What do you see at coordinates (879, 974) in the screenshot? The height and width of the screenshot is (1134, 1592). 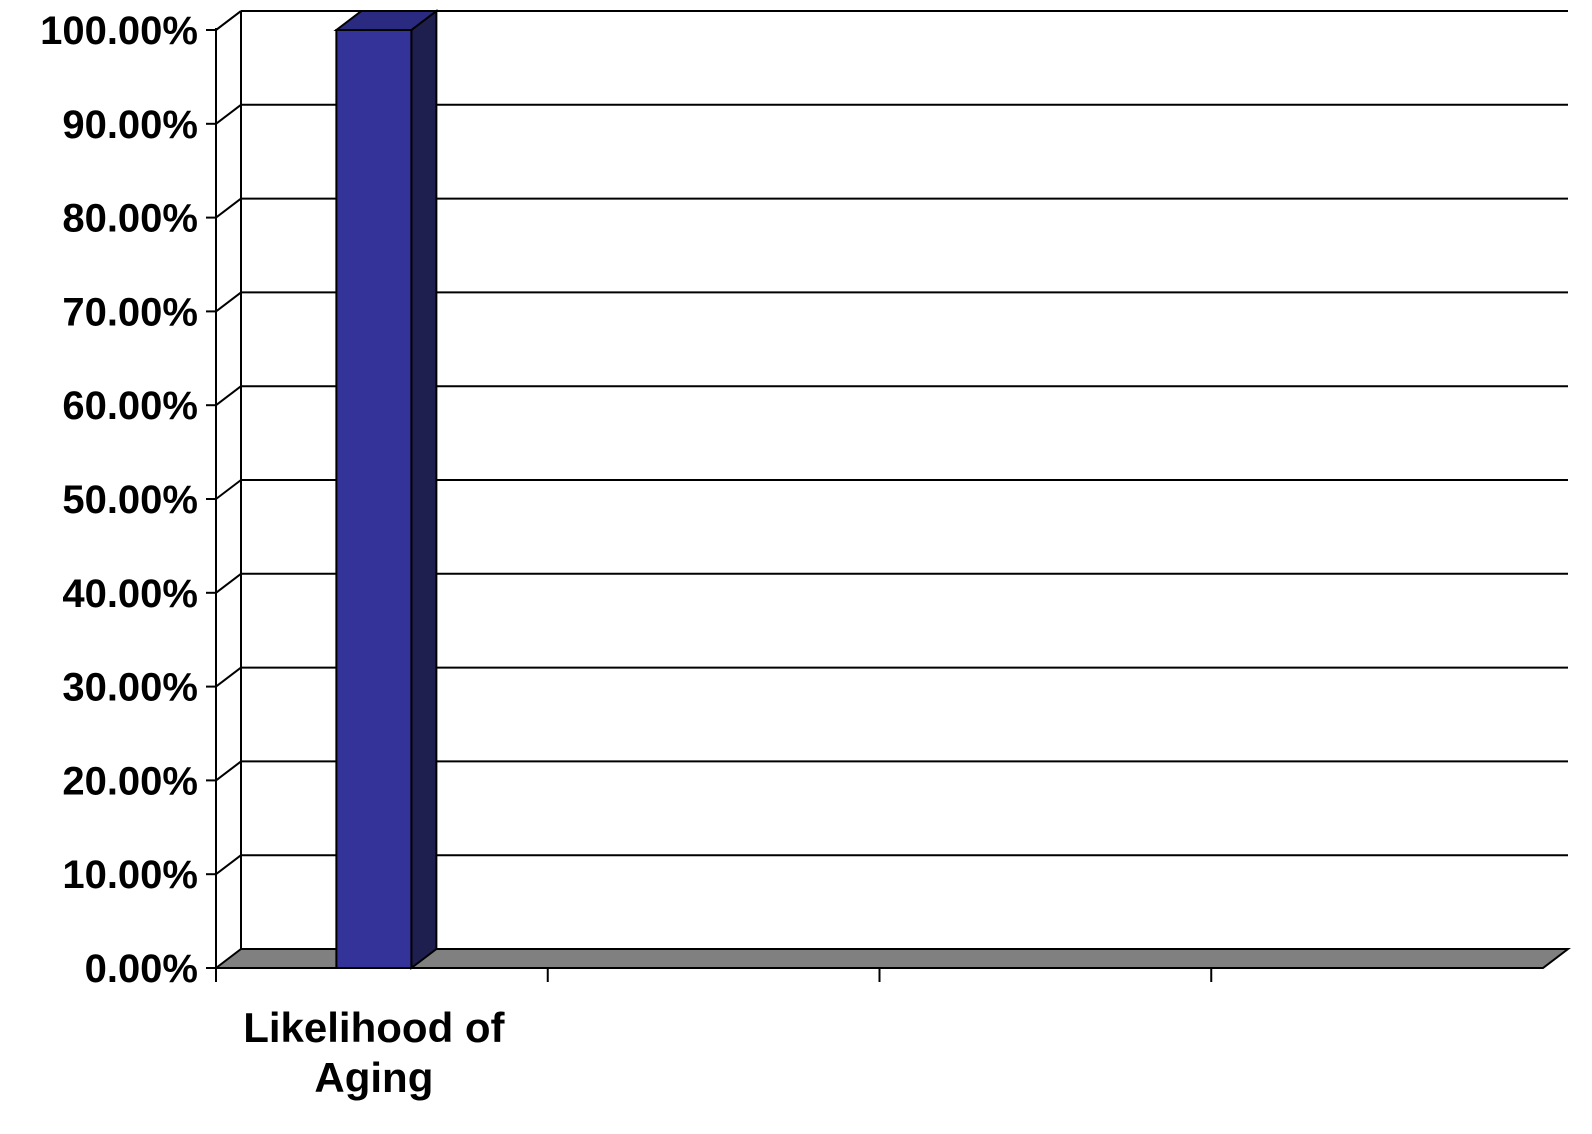 I see `x-axis` at bounding box center [879, 974].